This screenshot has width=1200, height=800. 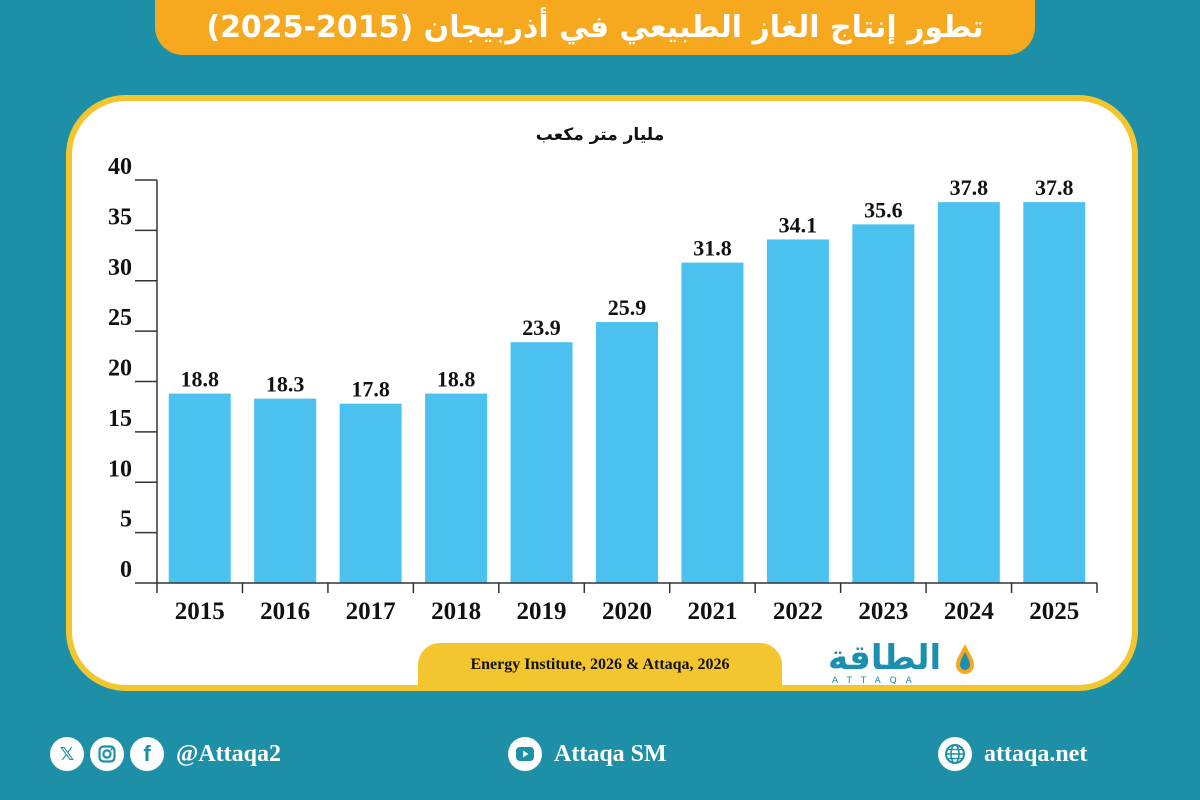 I want to click on unit-label: مليار متر مكعب, so click(x=600, y=135).